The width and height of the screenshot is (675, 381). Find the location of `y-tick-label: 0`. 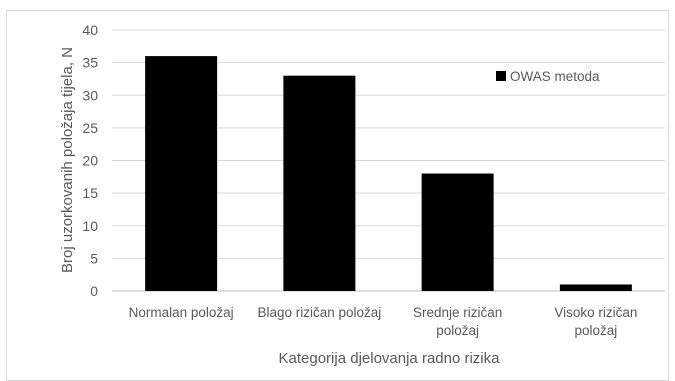

y-tick-label: 0 is located at coordinates (94, 291).